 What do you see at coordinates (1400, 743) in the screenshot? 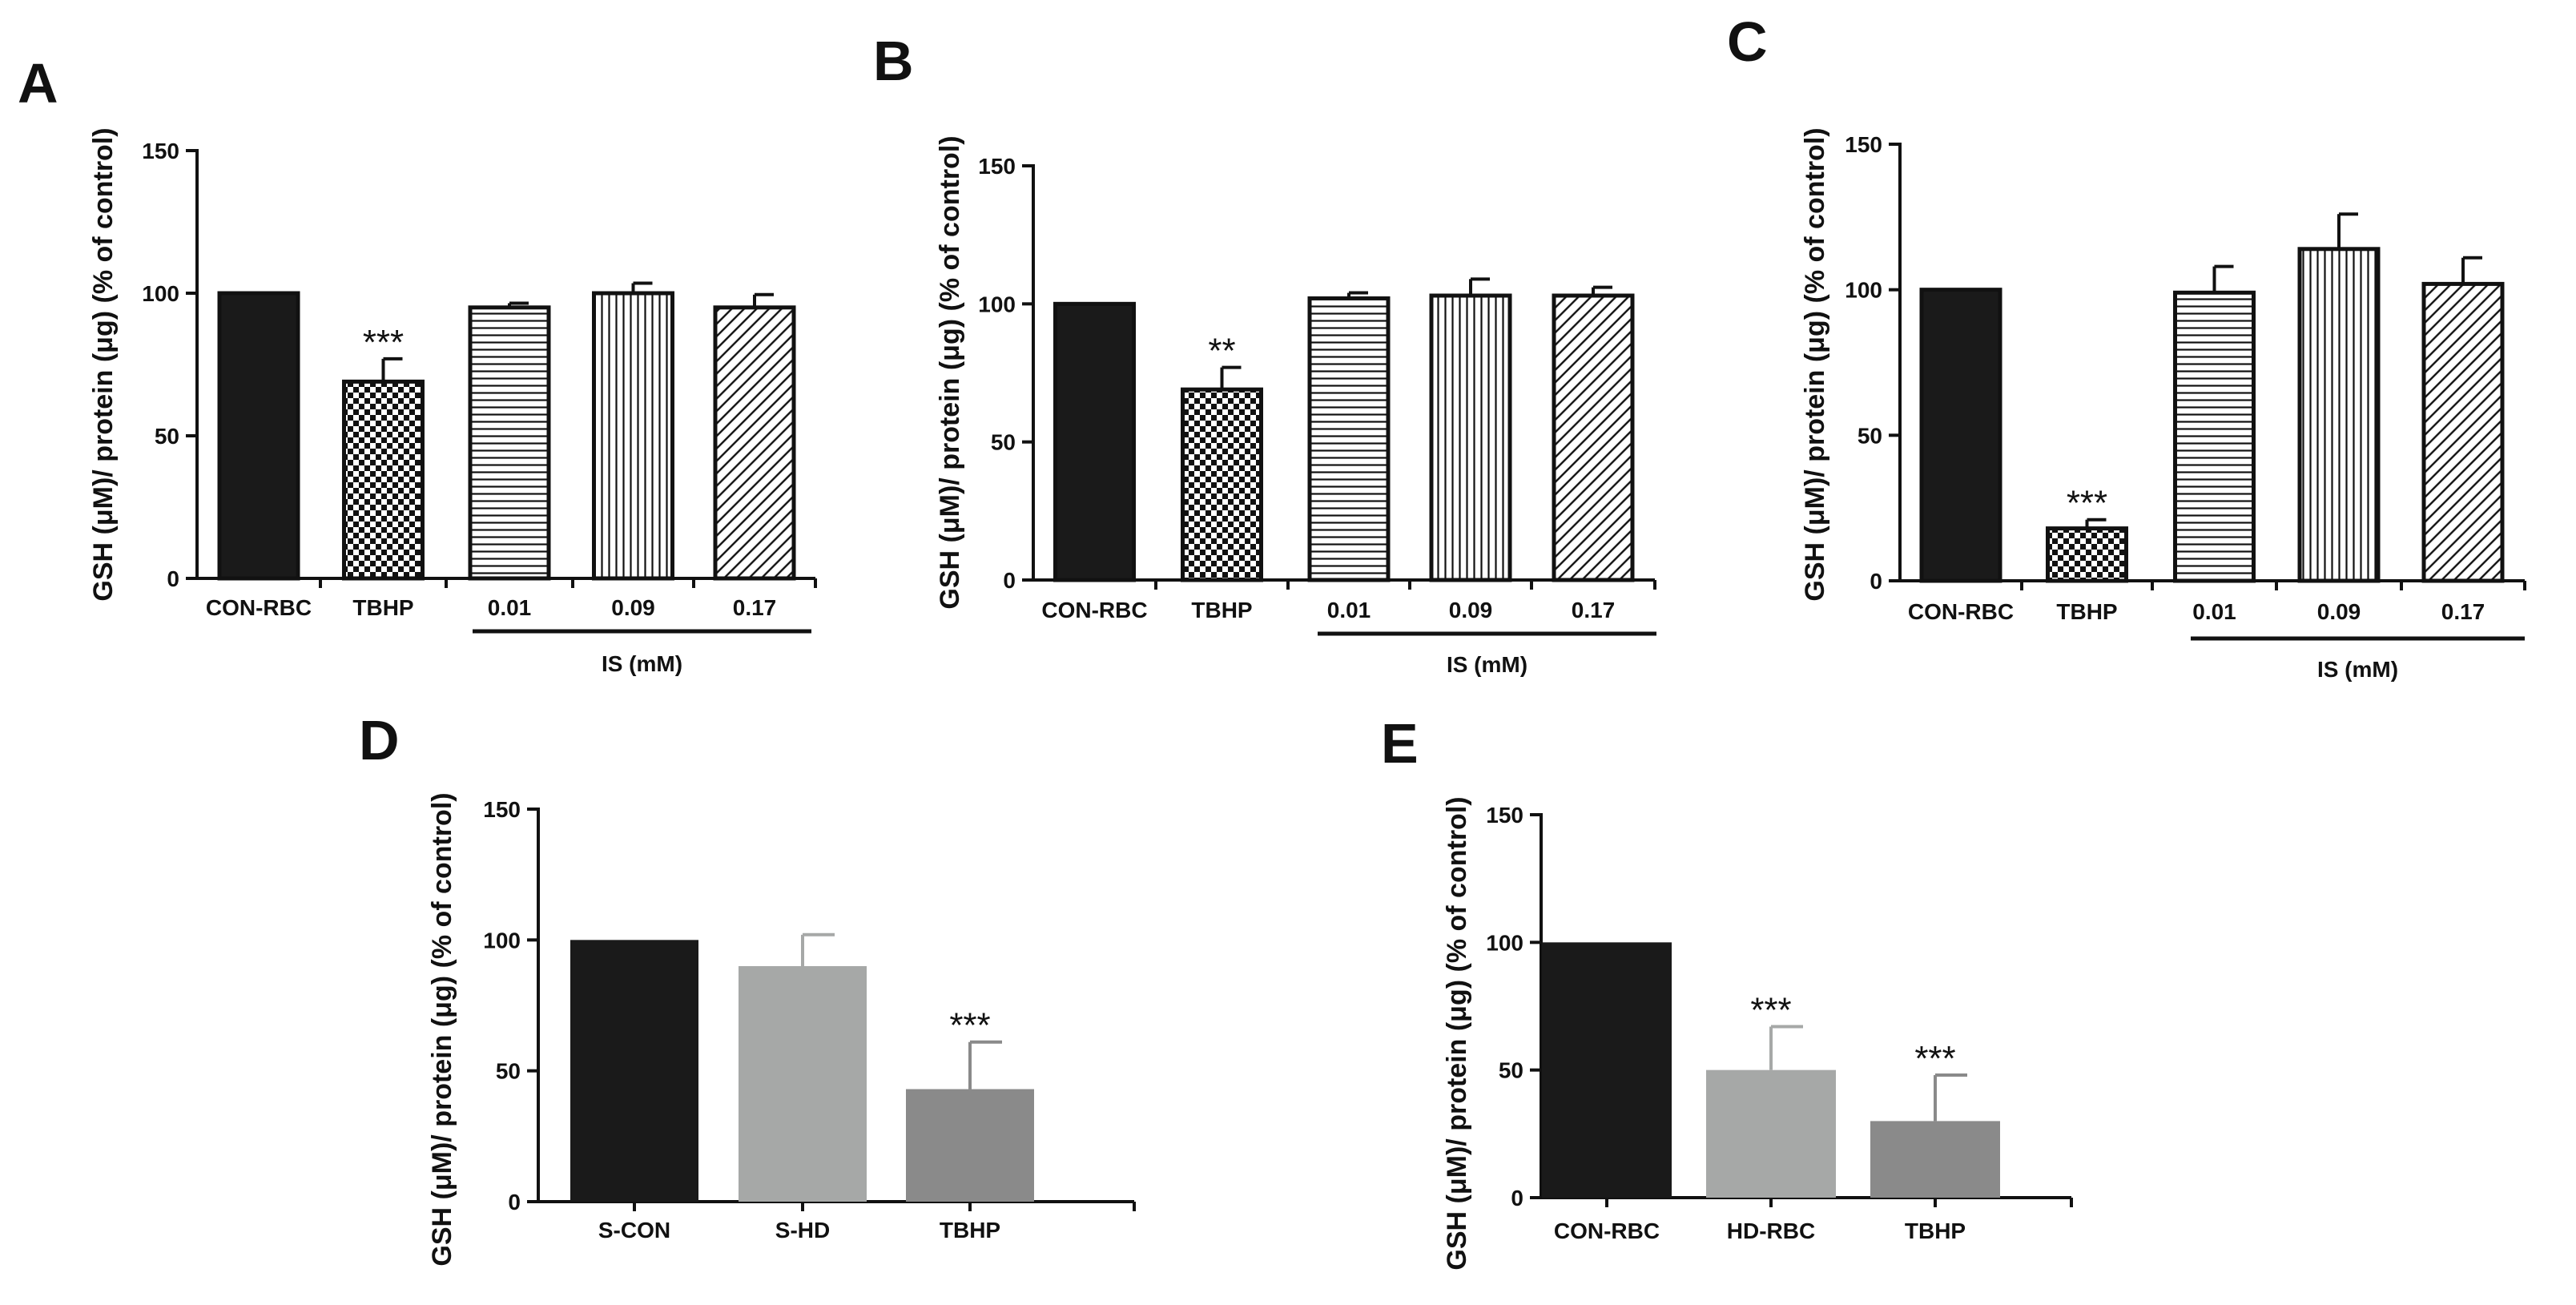
I see `panel-letter-e: E` at bounding box center [1400, 743].